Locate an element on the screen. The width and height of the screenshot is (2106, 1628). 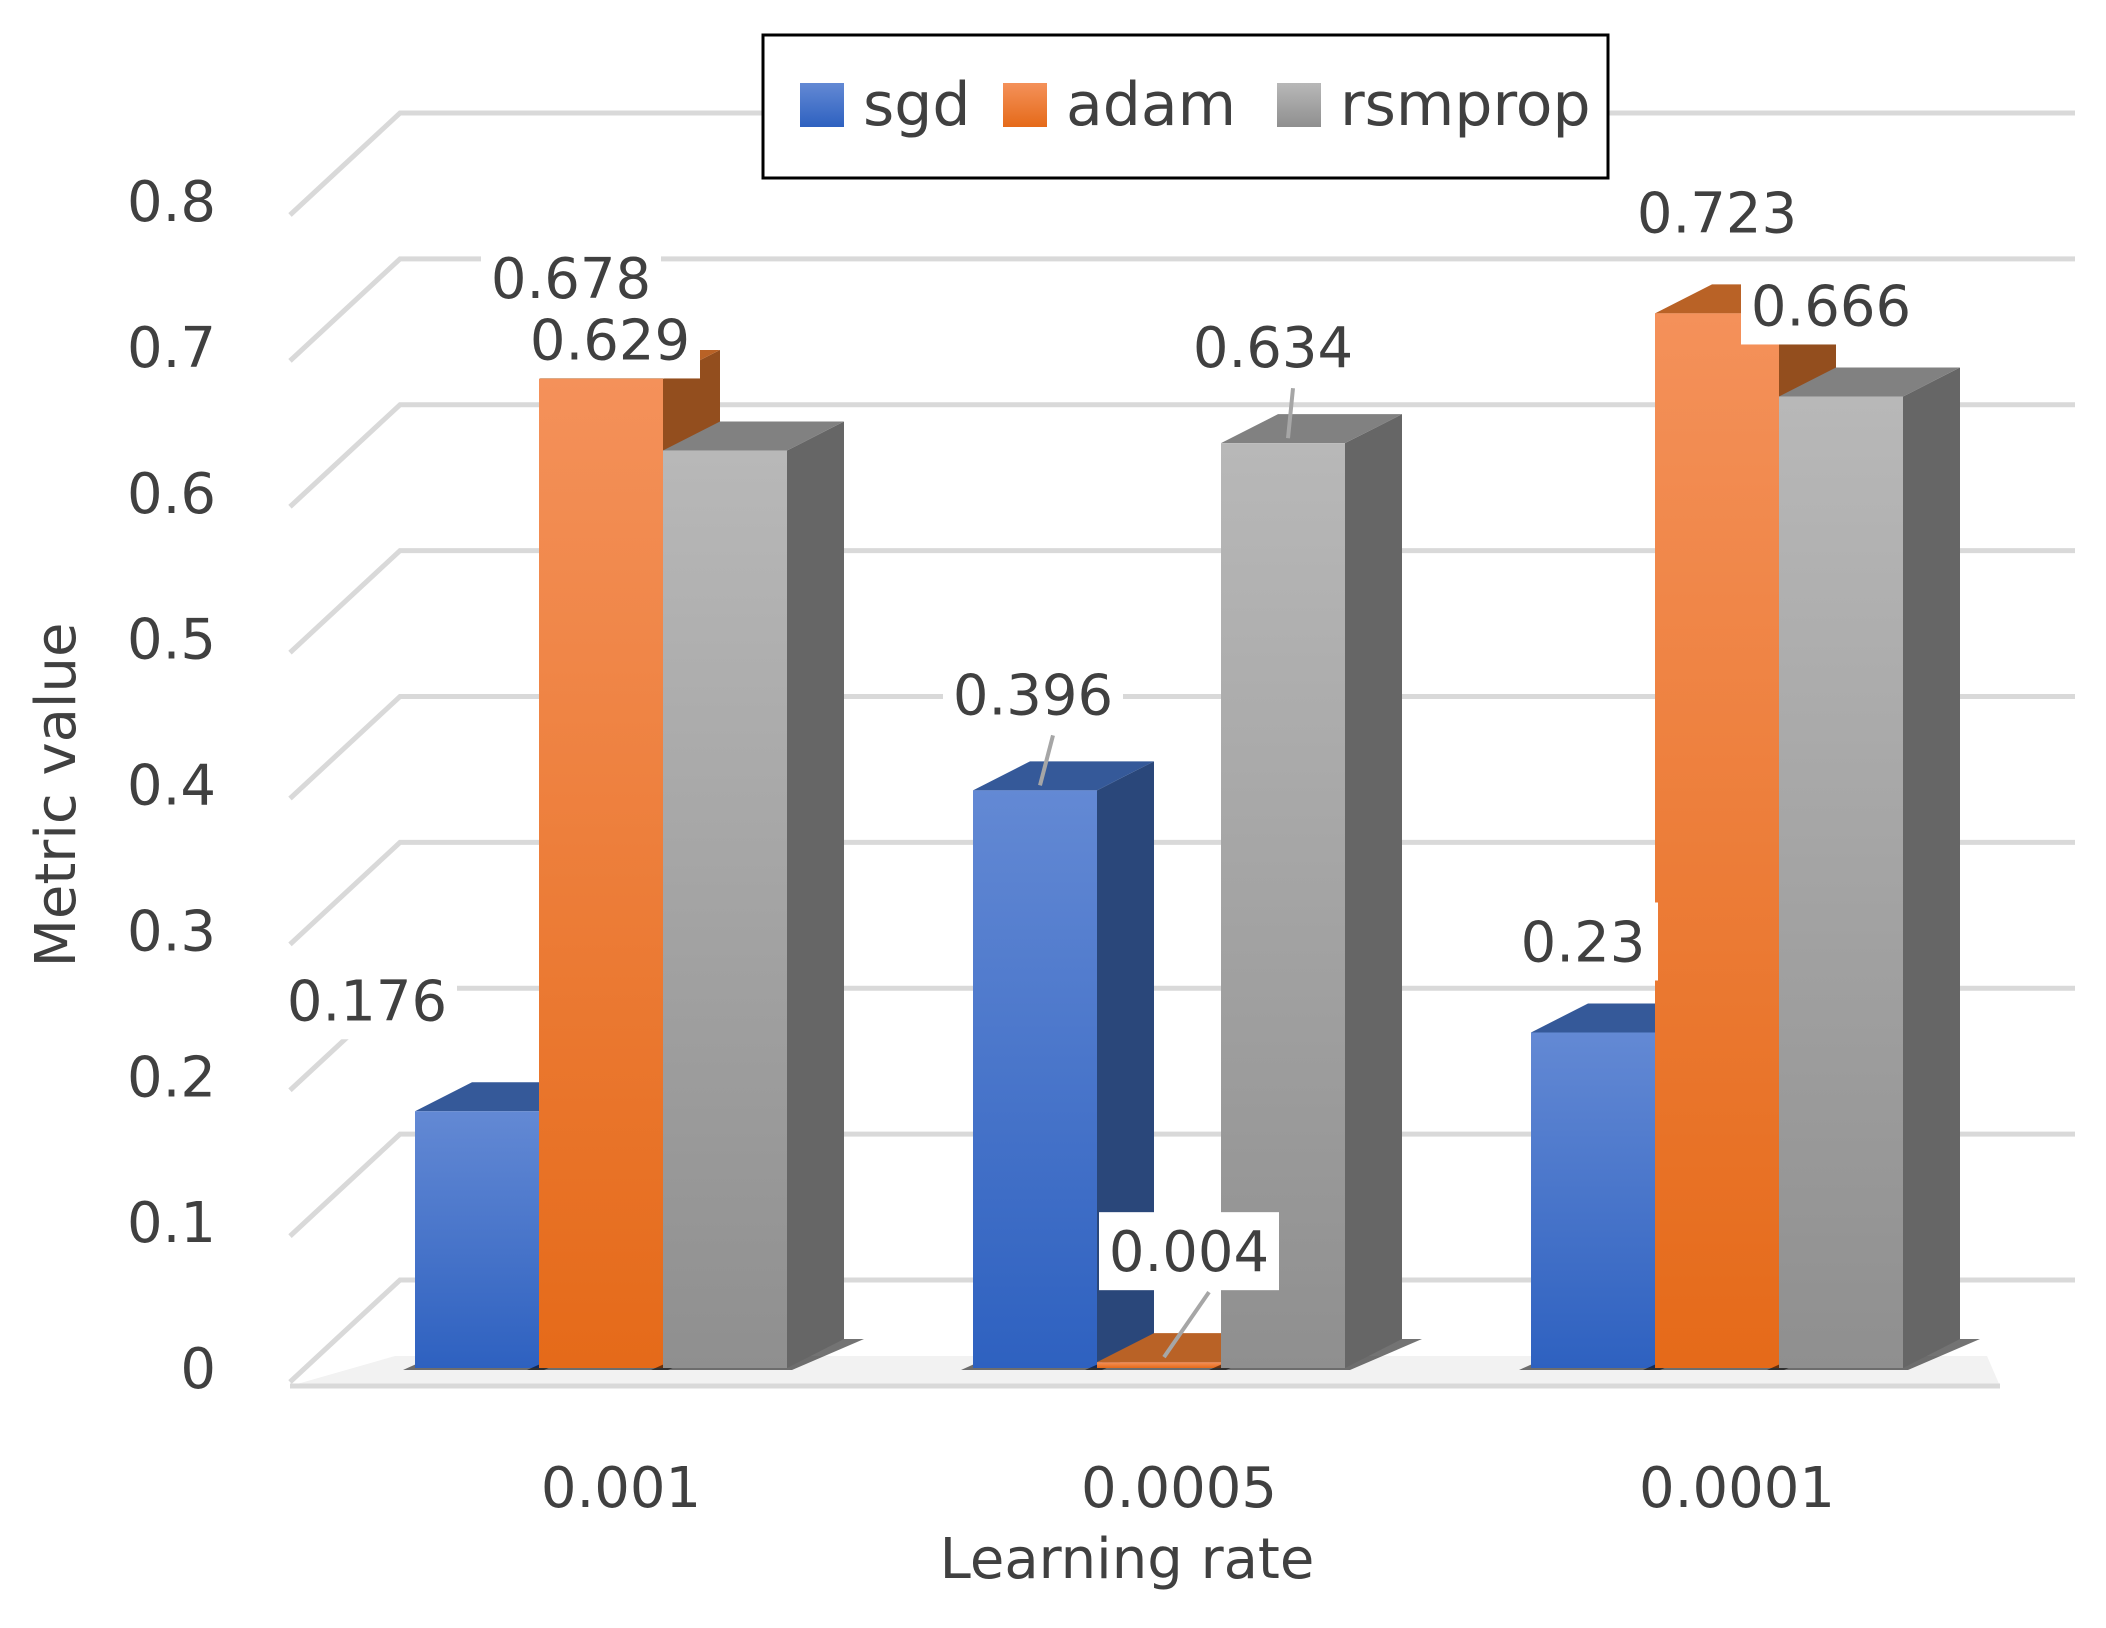
x-axis: 0.001 0.0005 0.0001 is located at coordinates (1188, 1488).